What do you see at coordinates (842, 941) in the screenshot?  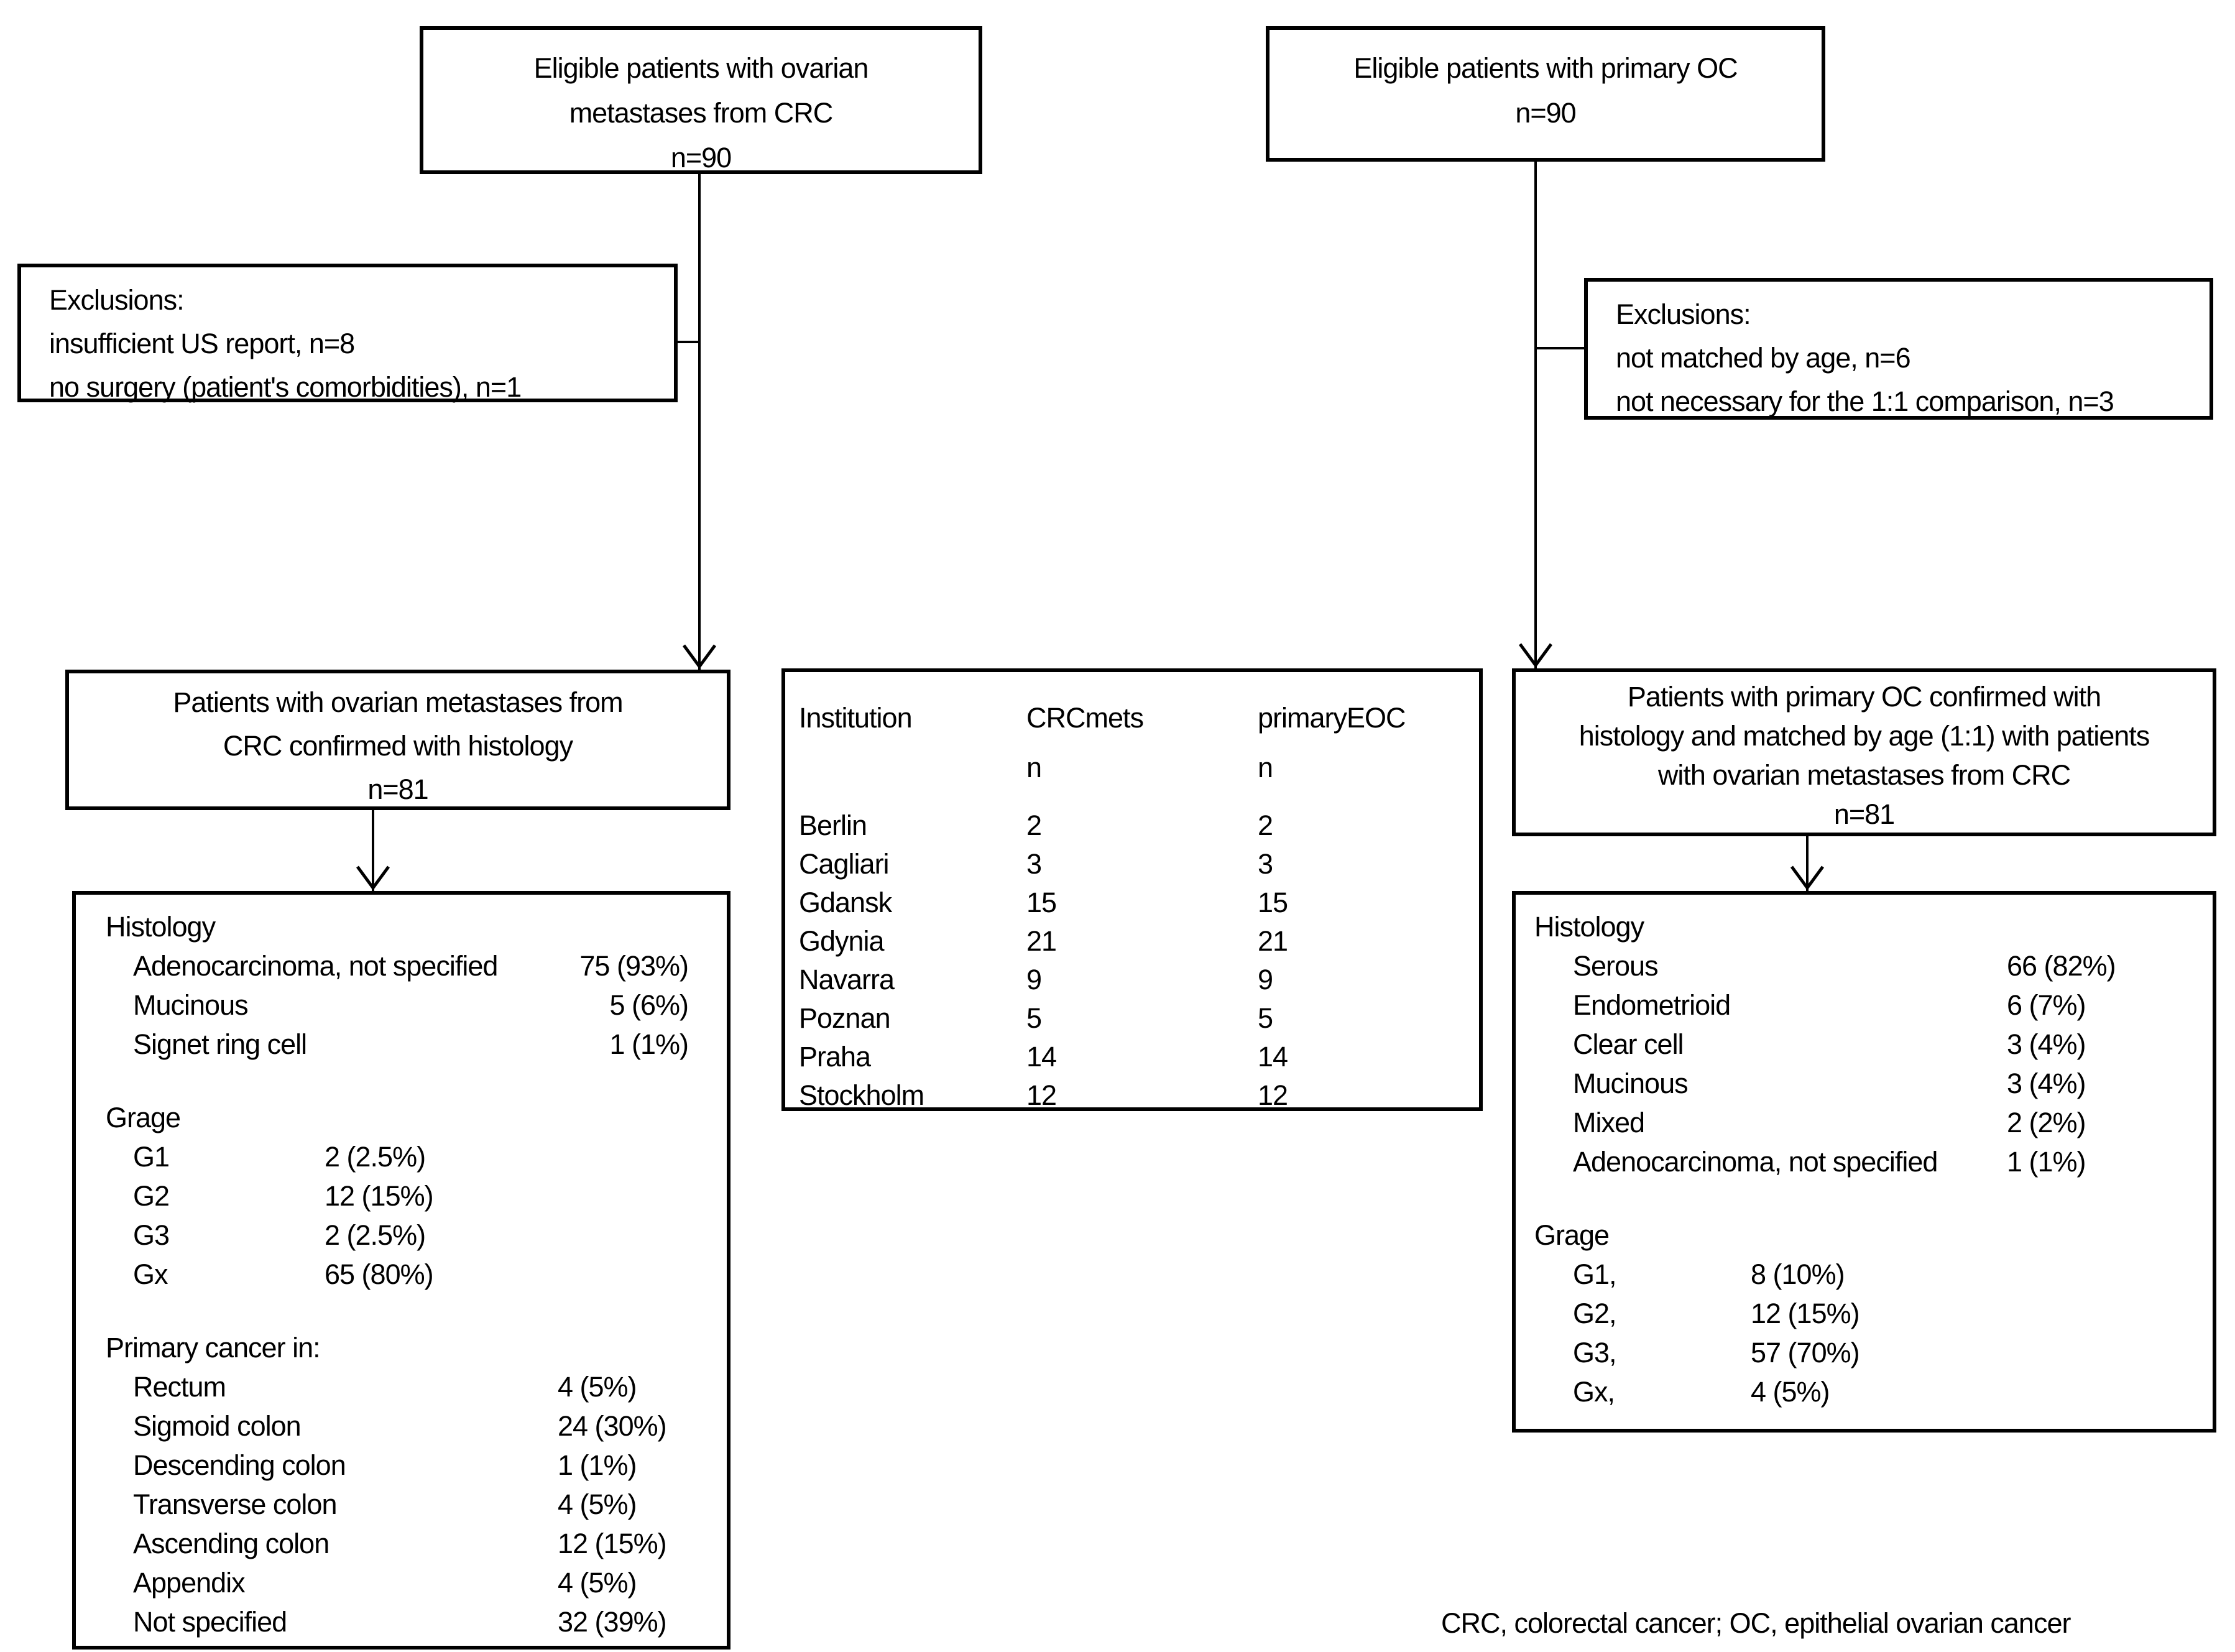 I see `row-institution: Gdynia` at bounding box center [842, 941].